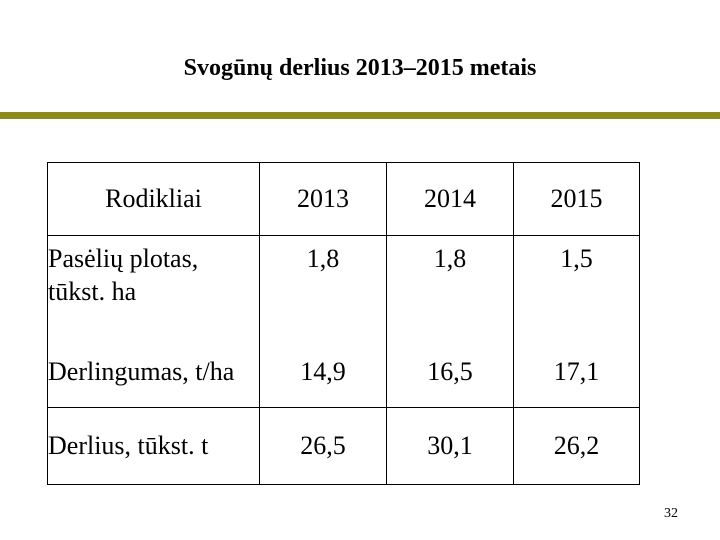  What do you see at coordinates (323, 359) in the screenshot?
I see `table-cell: 14,9` at bounding box center [323, 359].